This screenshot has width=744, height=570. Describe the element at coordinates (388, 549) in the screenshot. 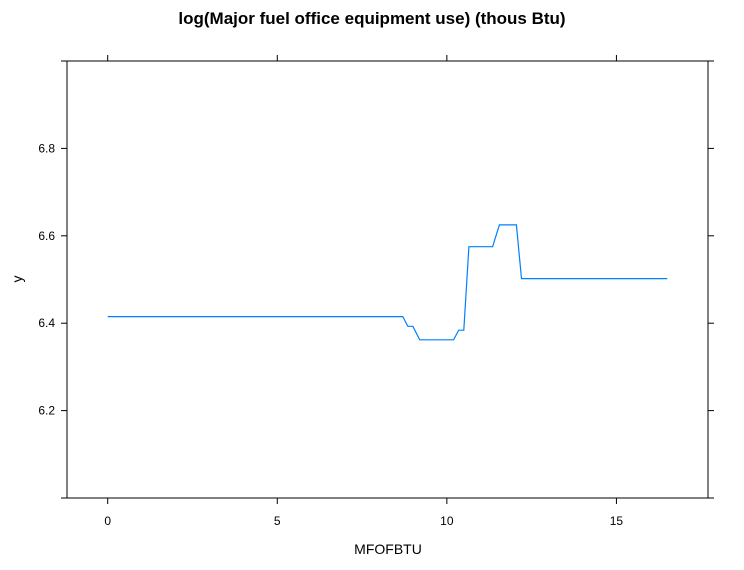

I see `x-axis-label: MFOFBTU` at that location.